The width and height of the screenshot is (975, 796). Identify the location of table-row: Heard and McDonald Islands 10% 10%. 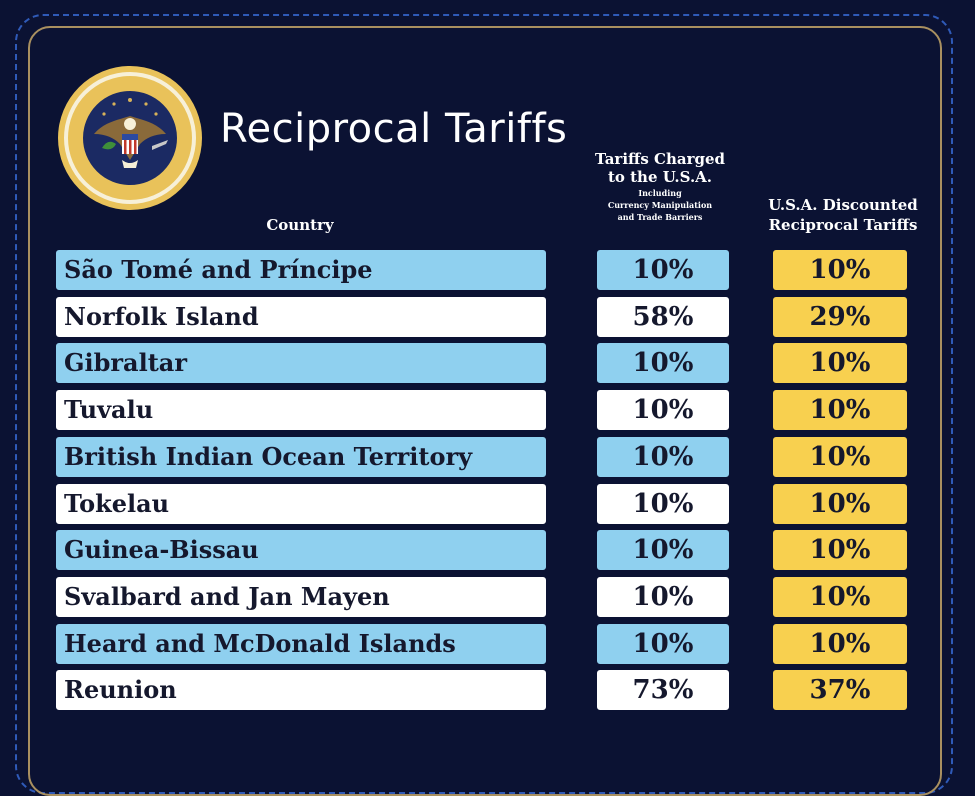
(482, 644).